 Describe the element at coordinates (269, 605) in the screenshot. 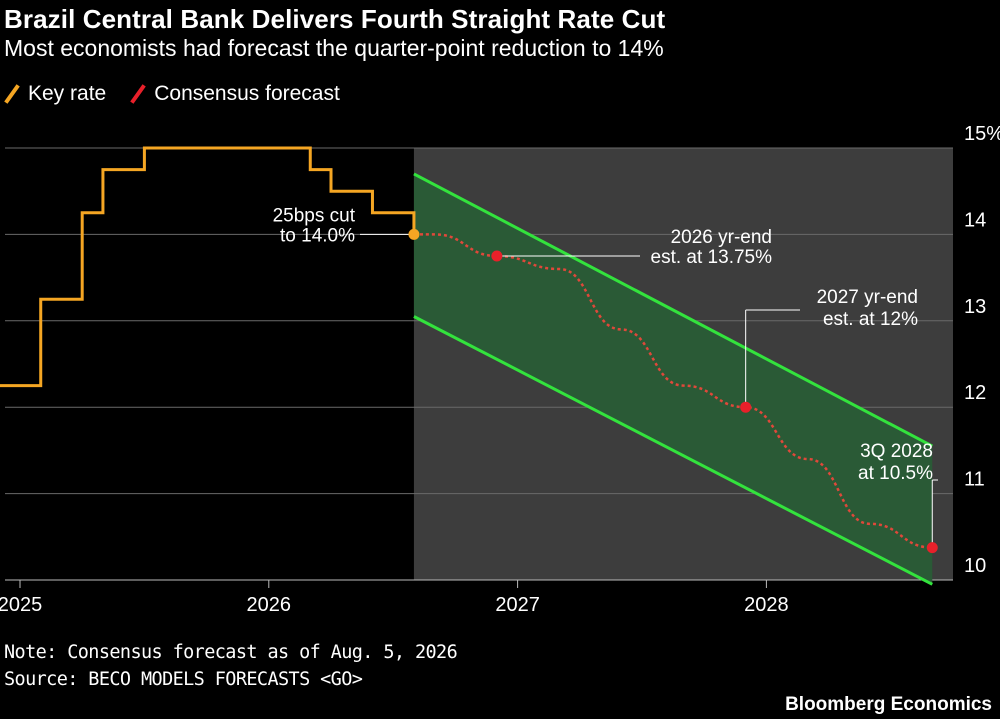

I see `x-tick-label: 2026` at that location.